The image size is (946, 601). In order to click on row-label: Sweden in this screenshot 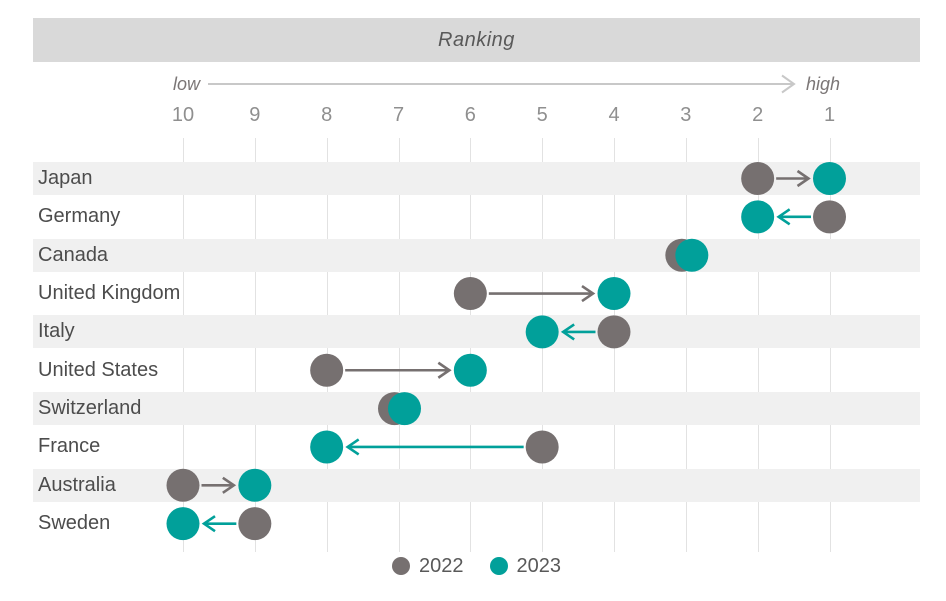, I will do `click(74, 523)`.